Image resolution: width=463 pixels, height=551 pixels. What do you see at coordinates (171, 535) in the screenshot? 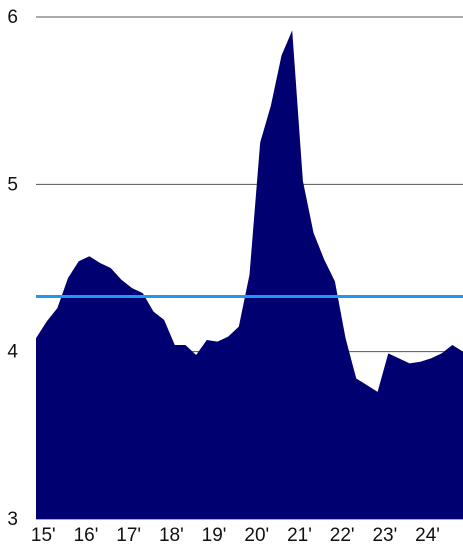
I see `x-tick-label-3: 18'` at bounding box center [171, 535].